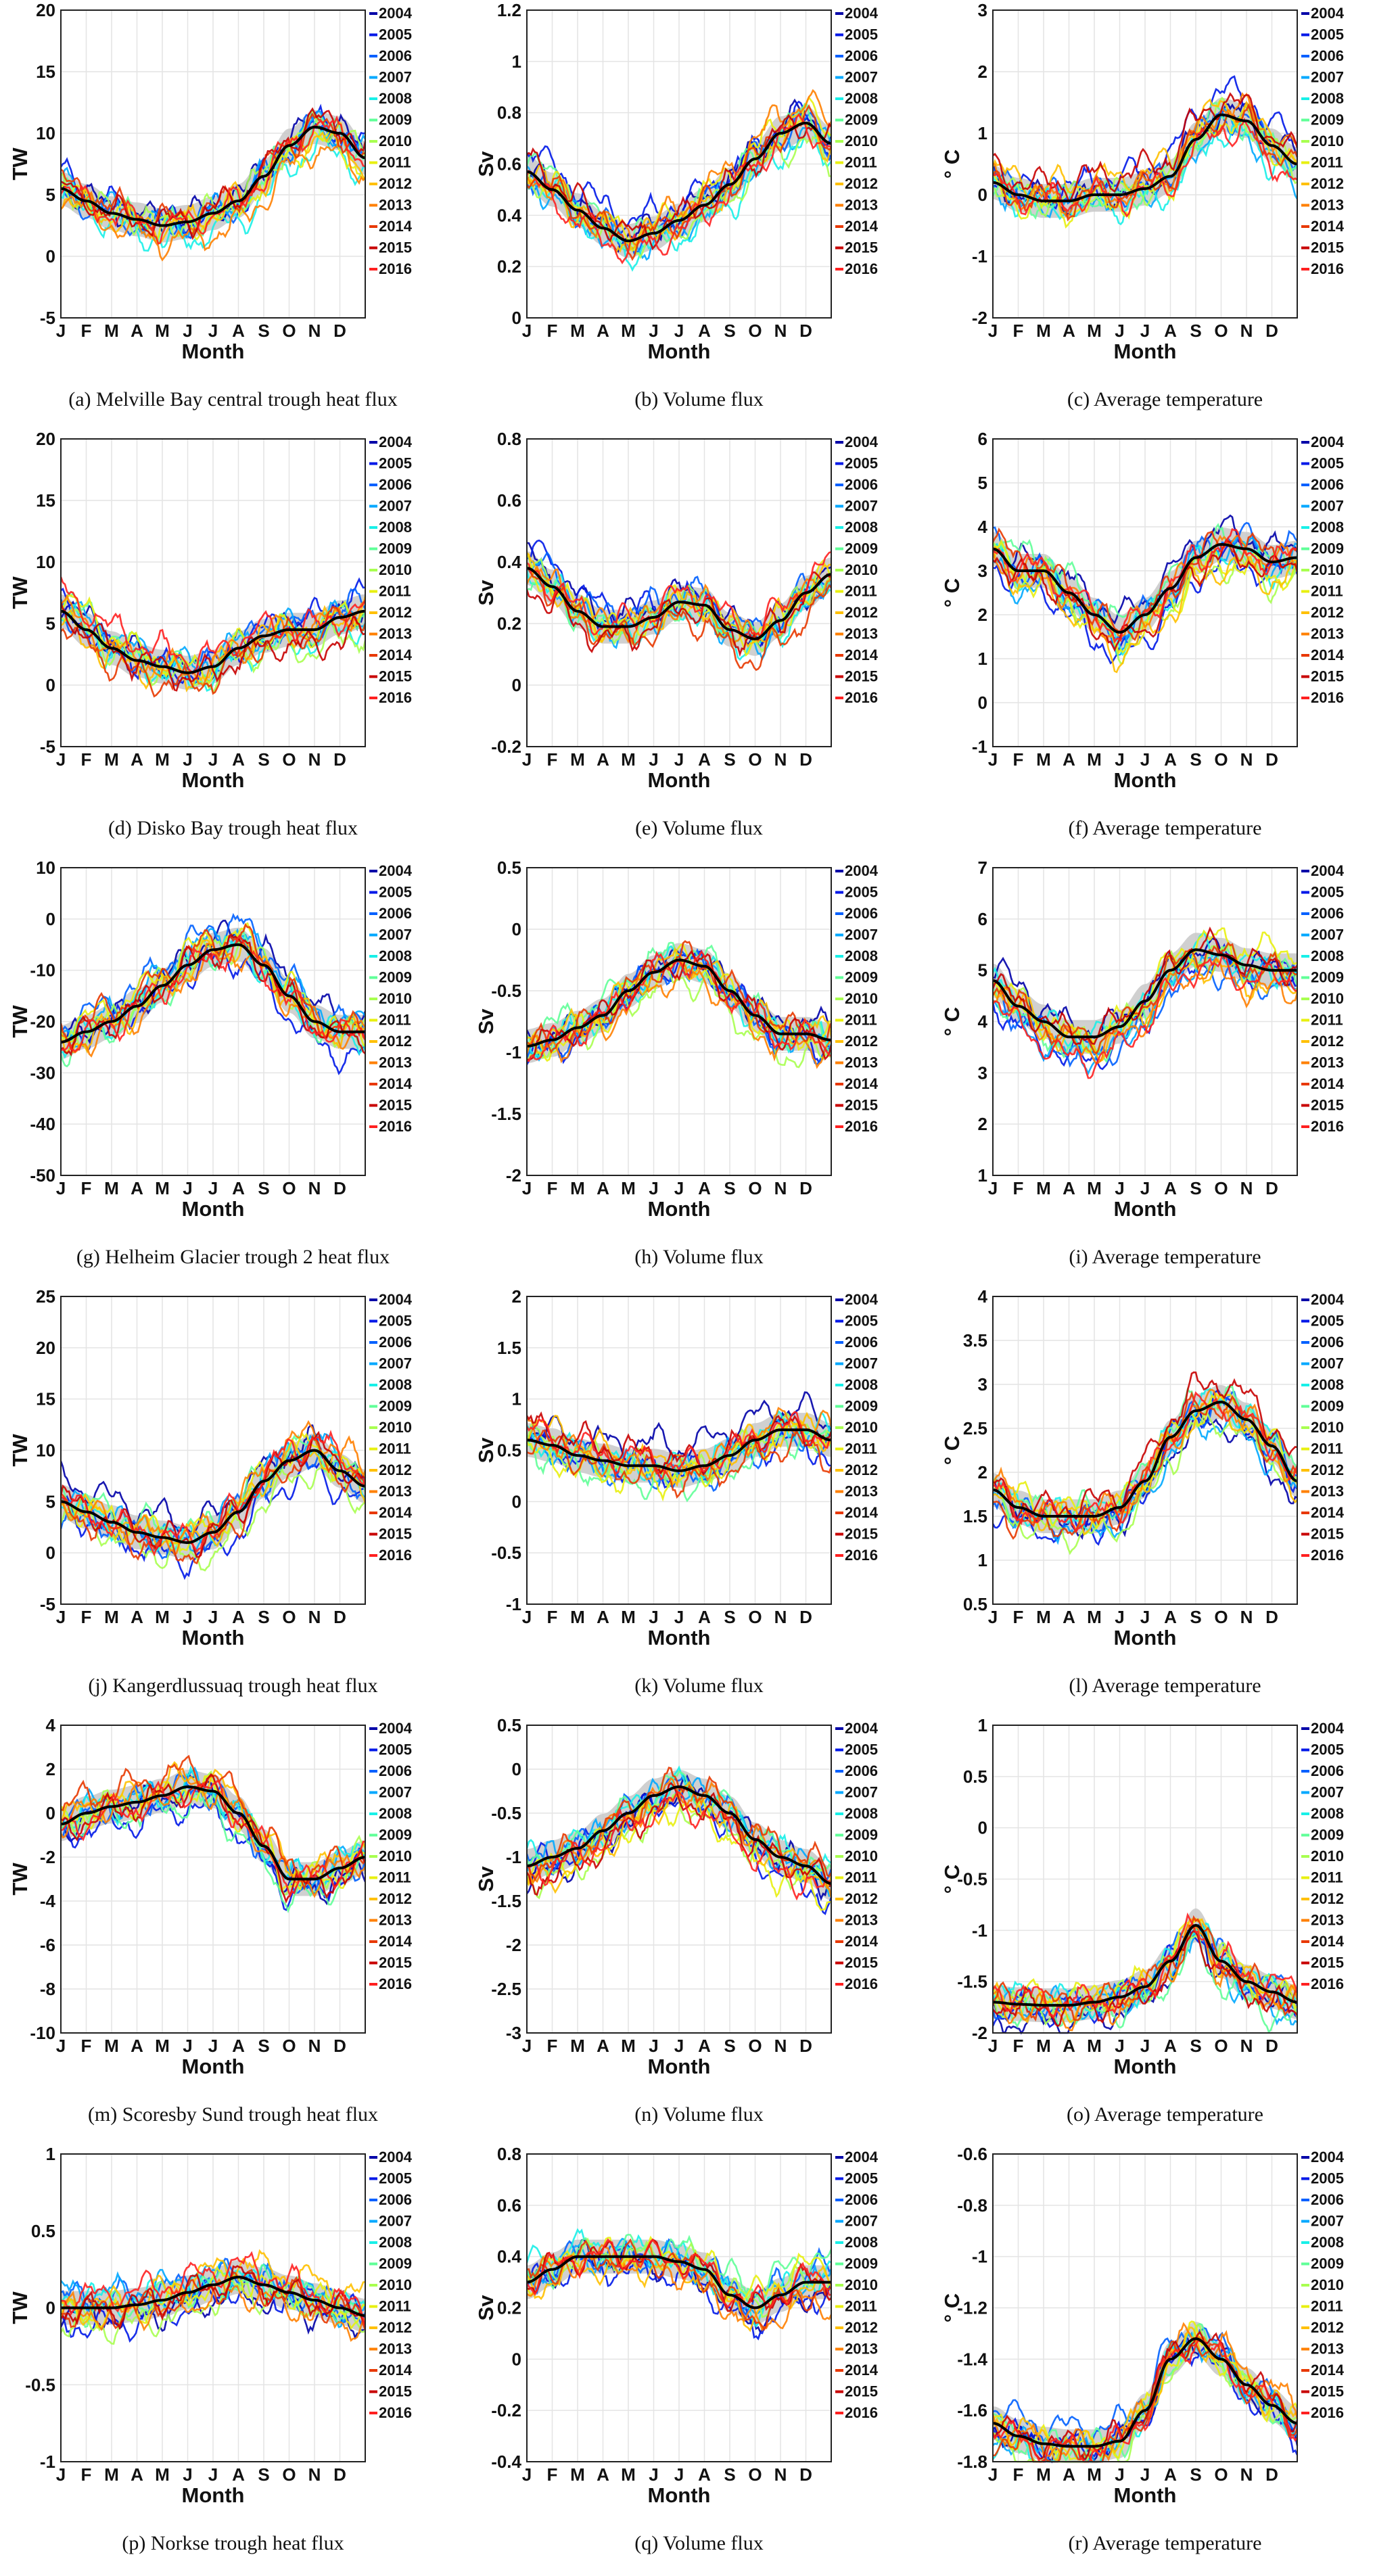 Image resolution: width=1398 pixels, height=2576 pixels. Describe the element at coordinates (506, 991) in the screenshot. I see `y-tick-label: -0.5` at that location.